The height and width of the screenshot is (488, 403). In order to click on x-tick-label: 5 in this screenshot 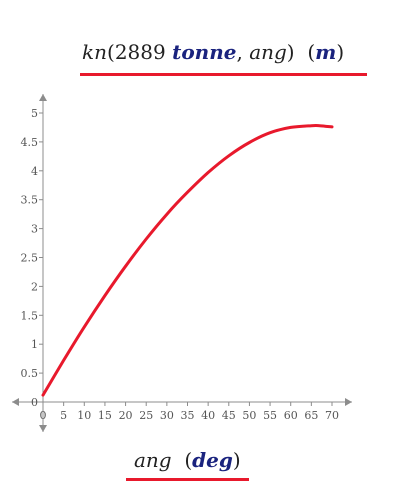, I will do `click(63, 415)`.